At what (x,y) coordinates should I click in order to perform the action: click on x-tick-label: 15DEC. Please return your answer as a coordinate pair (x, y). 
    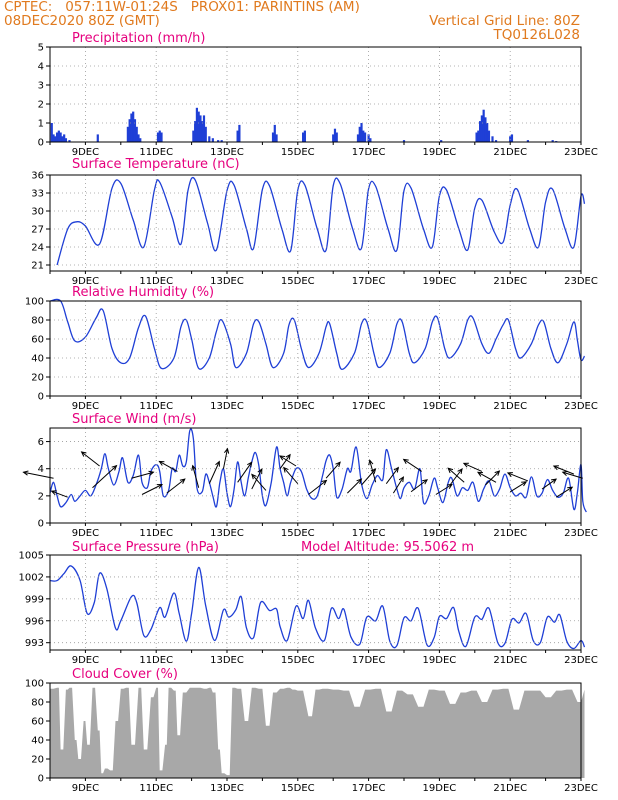
    Looking at the image, I should click on (298, 788).